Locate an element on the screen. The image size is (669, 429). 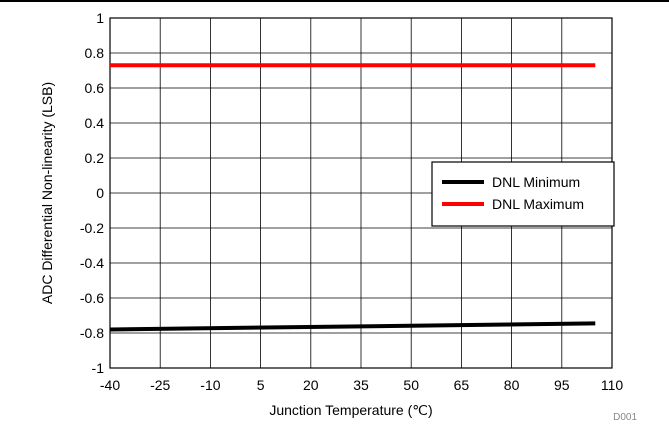
y-tick-label: 1 is located at coordinates (100, 18).